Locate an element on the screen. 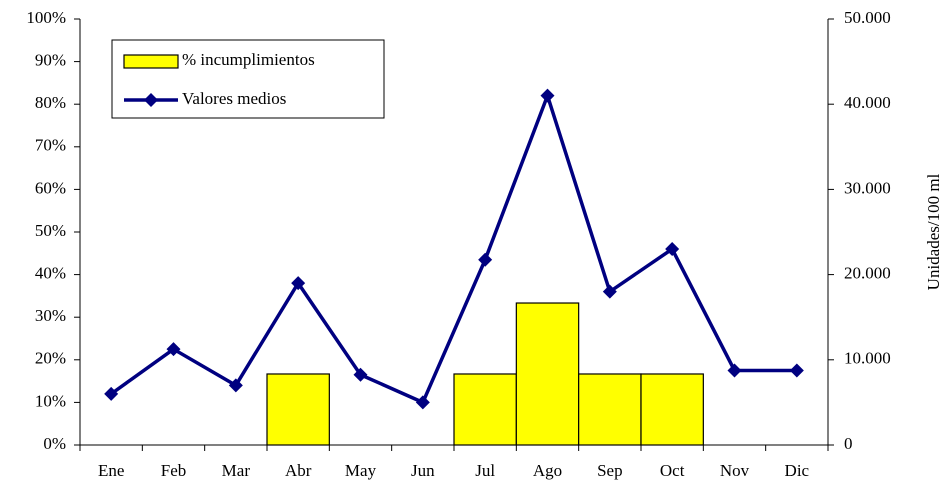 The image size is (946, 493). y-tick-label: 10% is located at coordinates (50, 400).